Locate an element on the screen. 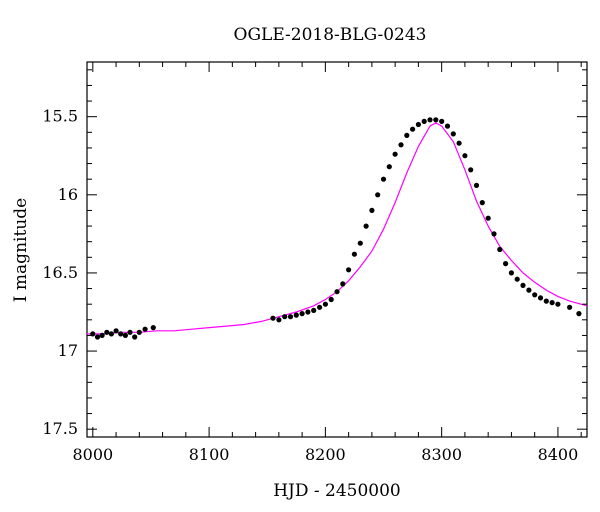 The width and height of the screenshot is (600, 512). y-tick-label: 17 is located at coordinates (68, 350).